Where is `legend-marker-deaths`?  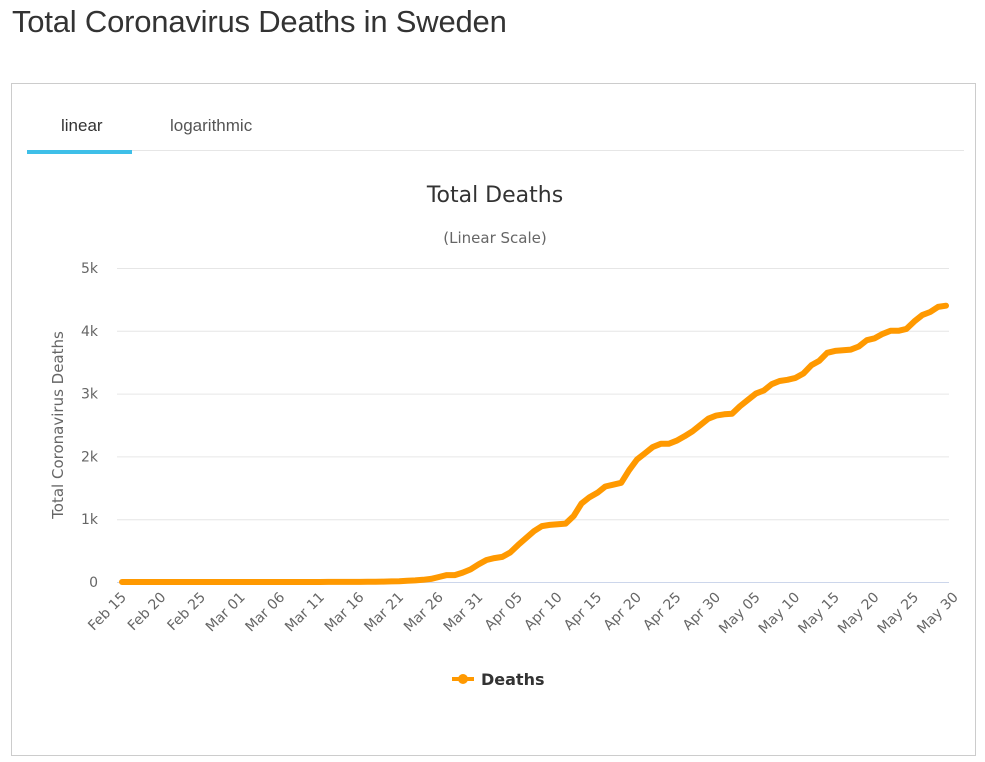 legend-marker-deaths is located at coordinates (463, 679).